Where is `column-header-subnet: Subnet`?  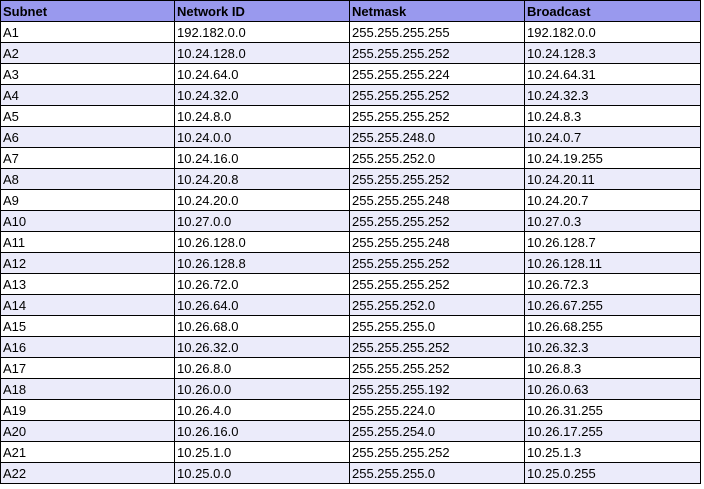 column-header-subnet: Subnet is located at coordinates (87, 11).